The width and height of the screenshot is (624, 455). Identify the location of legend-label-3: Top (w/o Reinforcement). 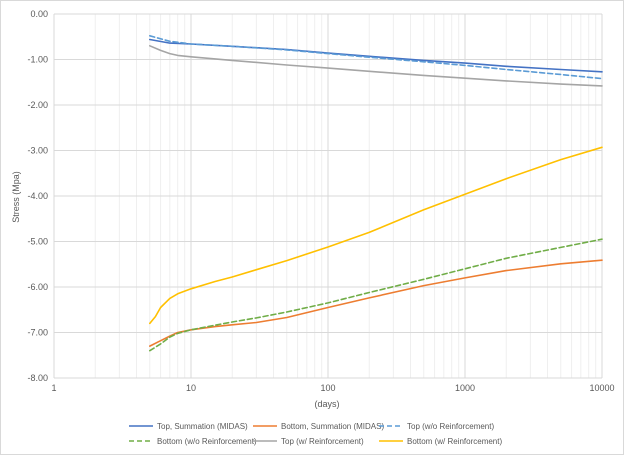
(450, 426).